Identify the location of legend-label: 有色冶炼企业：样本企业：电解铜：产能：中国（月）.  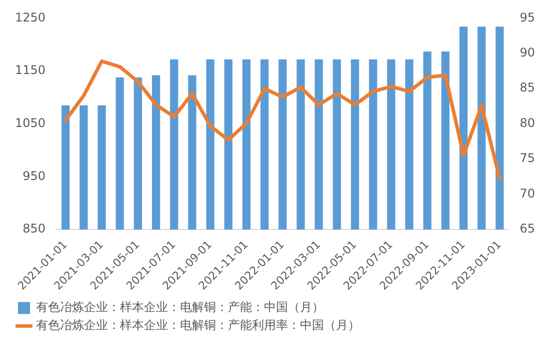
(180, 307).